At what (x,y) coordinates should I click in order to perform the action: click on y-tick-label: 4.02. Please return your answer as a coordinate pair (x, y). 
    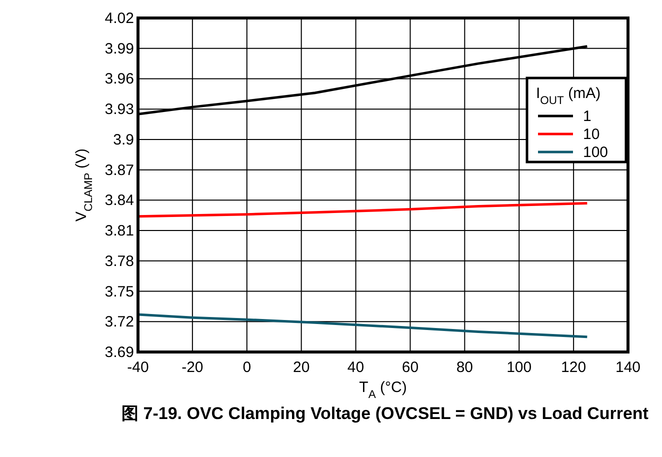
    Looking at the image, I should click on (119, 18).